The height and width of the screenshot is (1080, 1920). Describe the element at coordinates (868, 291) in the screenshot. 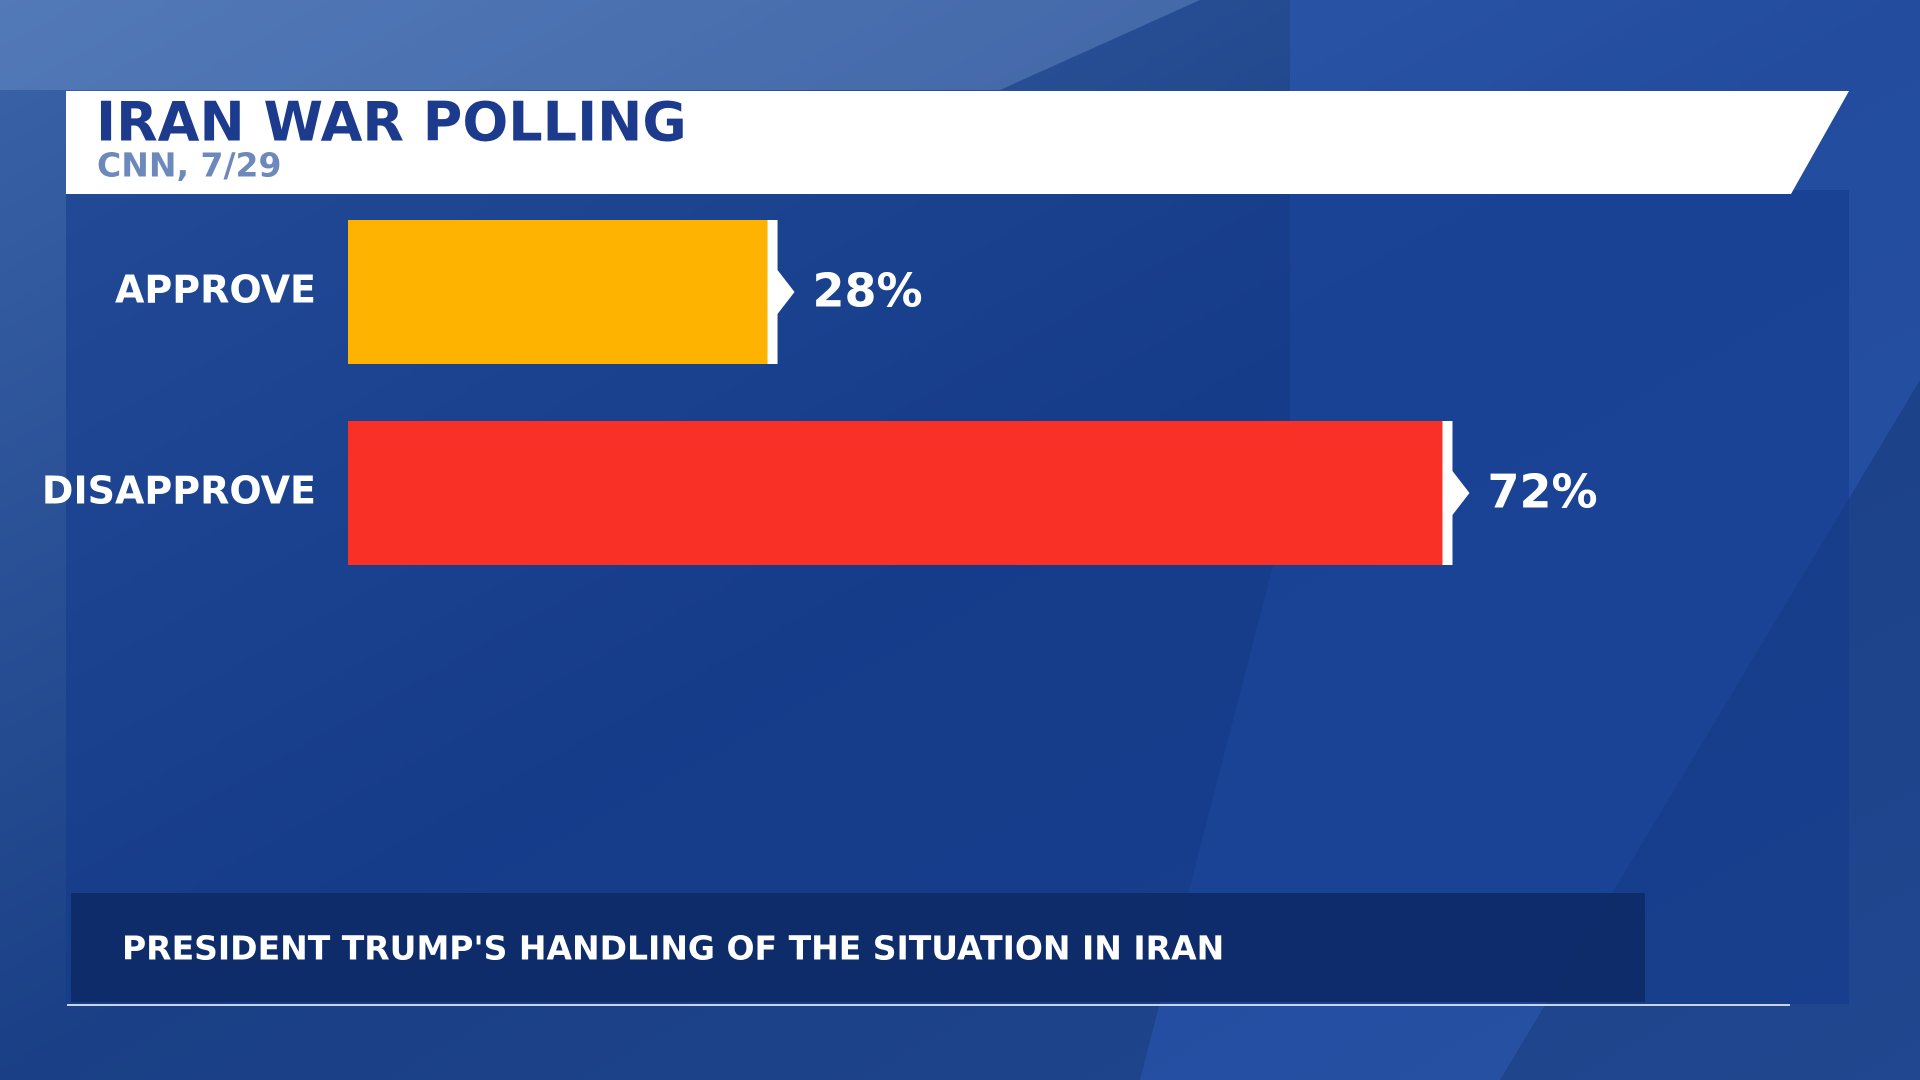

I see `value-label: 28%` at that location.